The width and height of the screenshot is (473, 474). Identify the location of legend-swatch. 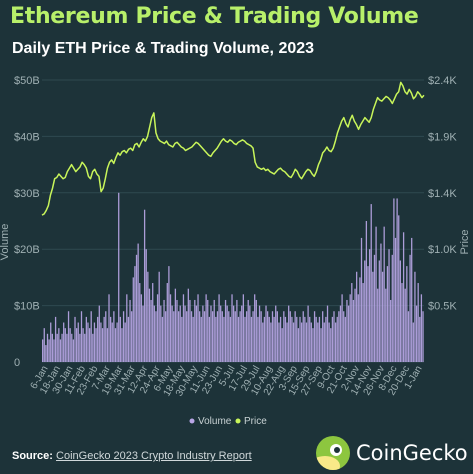
(192, 421).